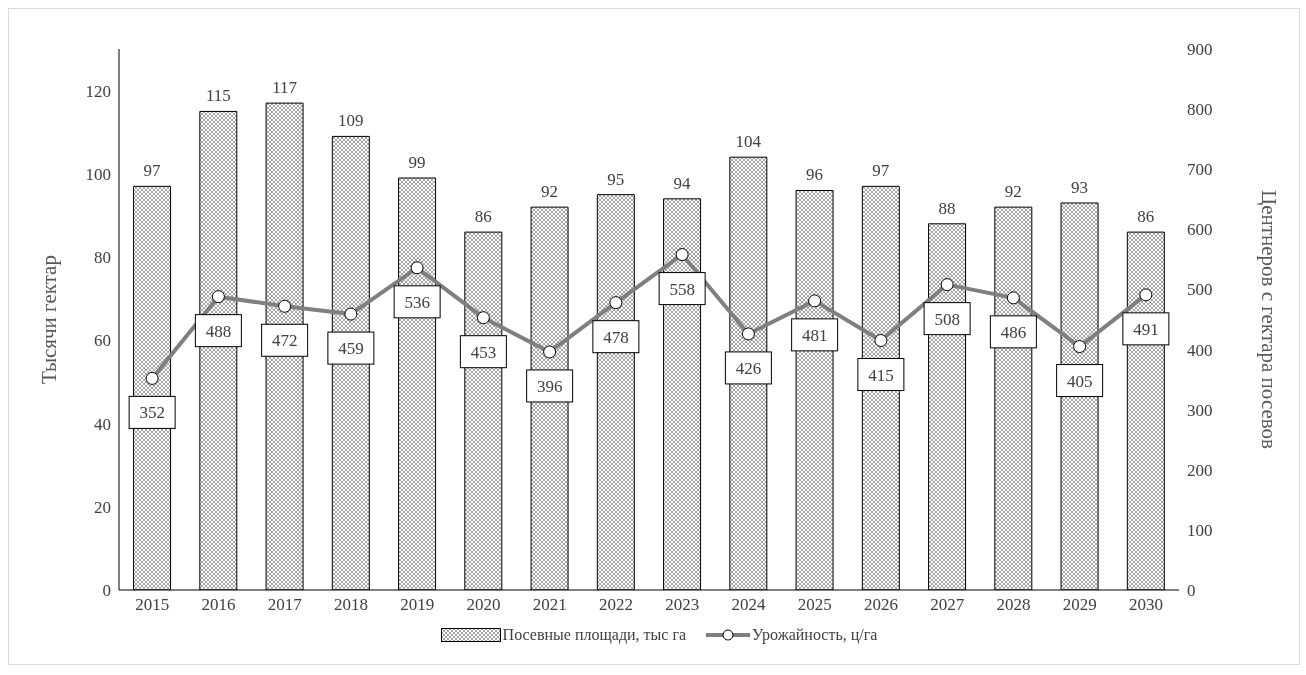 This screenshot has width=1306, height=675. What do you see at coordinates (947, 208) in the screenshot?
I see `data-label: 88` at bounding box center [947, 208].